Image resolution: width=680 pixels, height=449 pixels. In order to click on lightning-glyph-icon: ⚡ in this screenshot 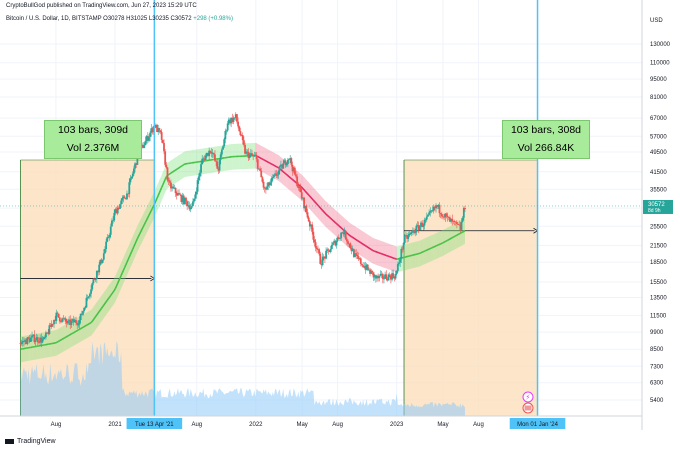, I will do `click(528, 398)`.